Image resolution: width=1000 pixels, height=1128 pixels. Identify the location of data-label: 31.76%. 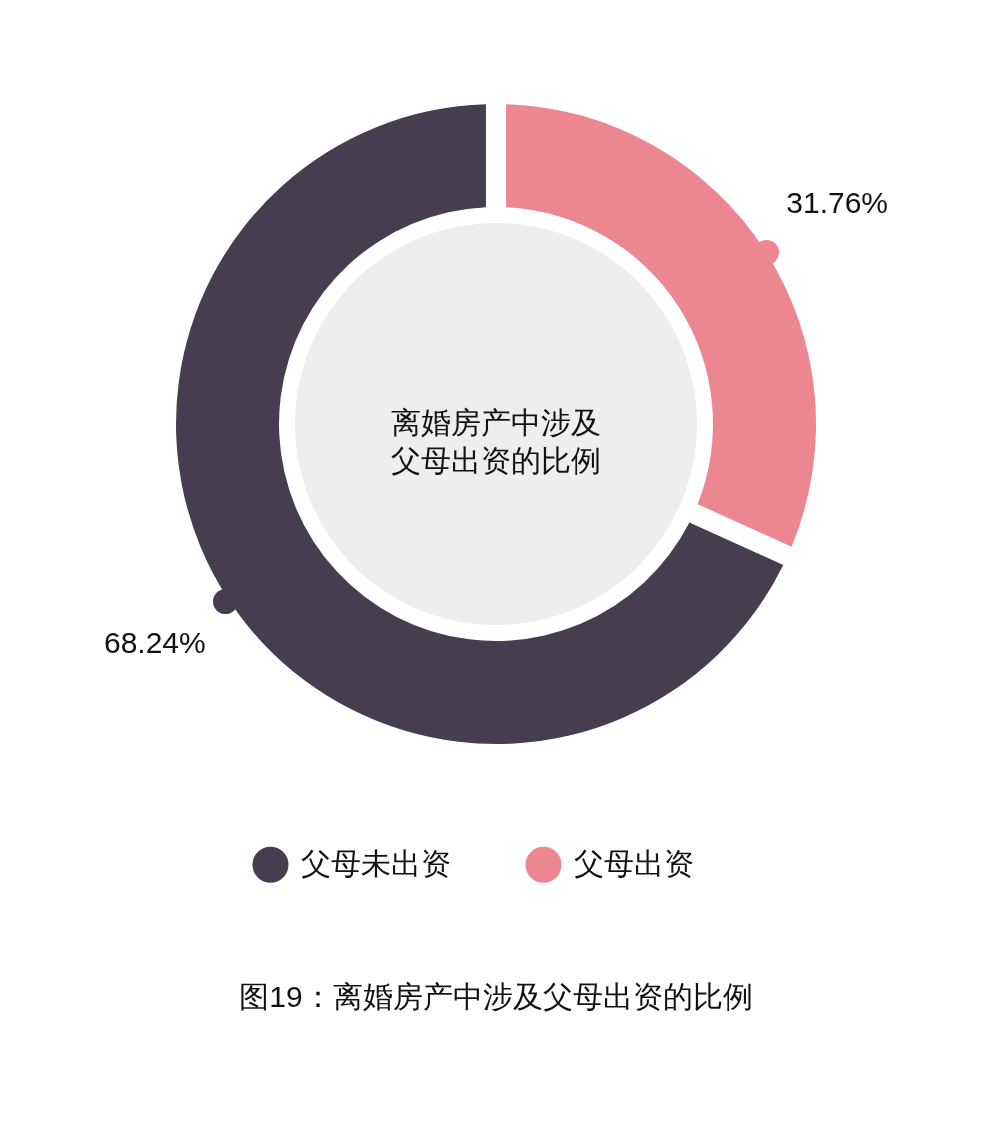
(837, 202).